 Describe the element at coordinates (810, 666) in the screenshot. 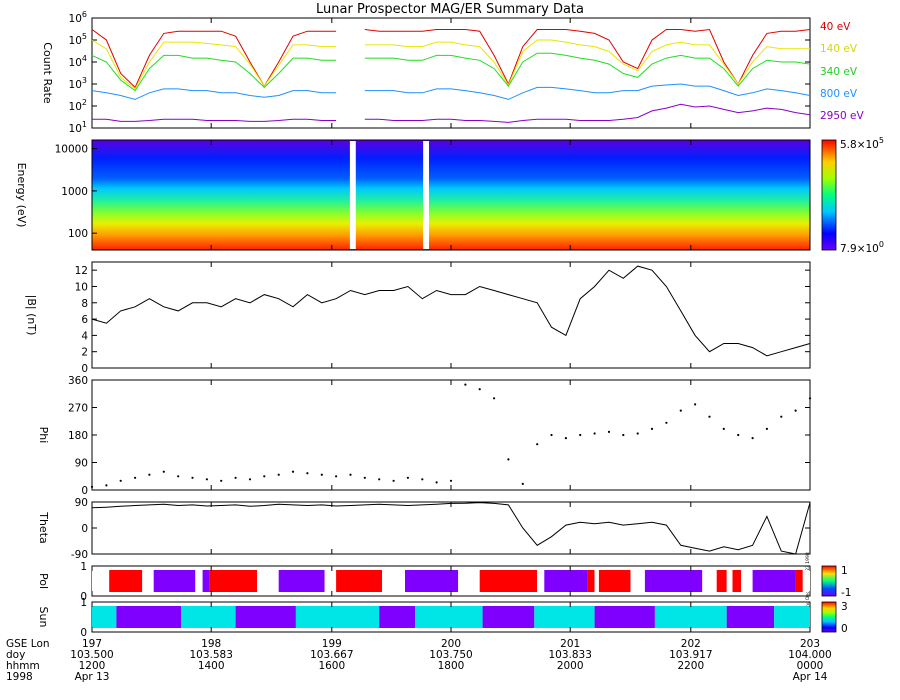

I see `footer-tick-hhmm: 0000` at that location.